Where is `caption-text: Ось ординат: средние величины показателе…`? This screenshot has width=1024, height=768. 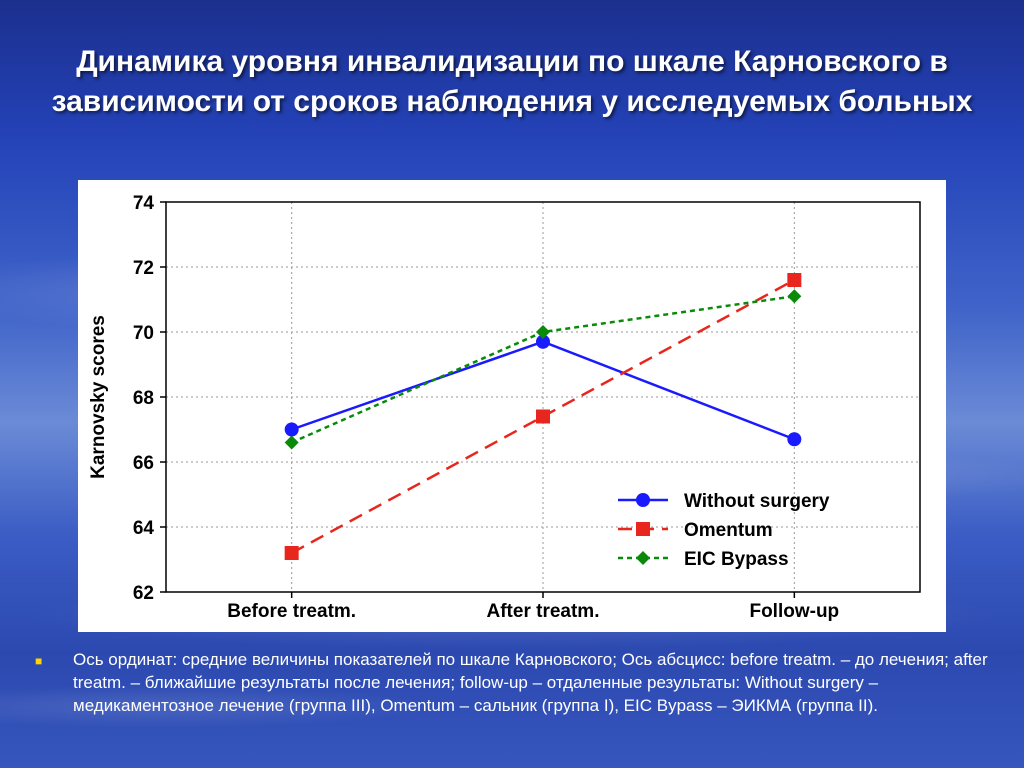 caption-text: Ось ординат: средние величины показателе… is located at coordinates (530, 682).